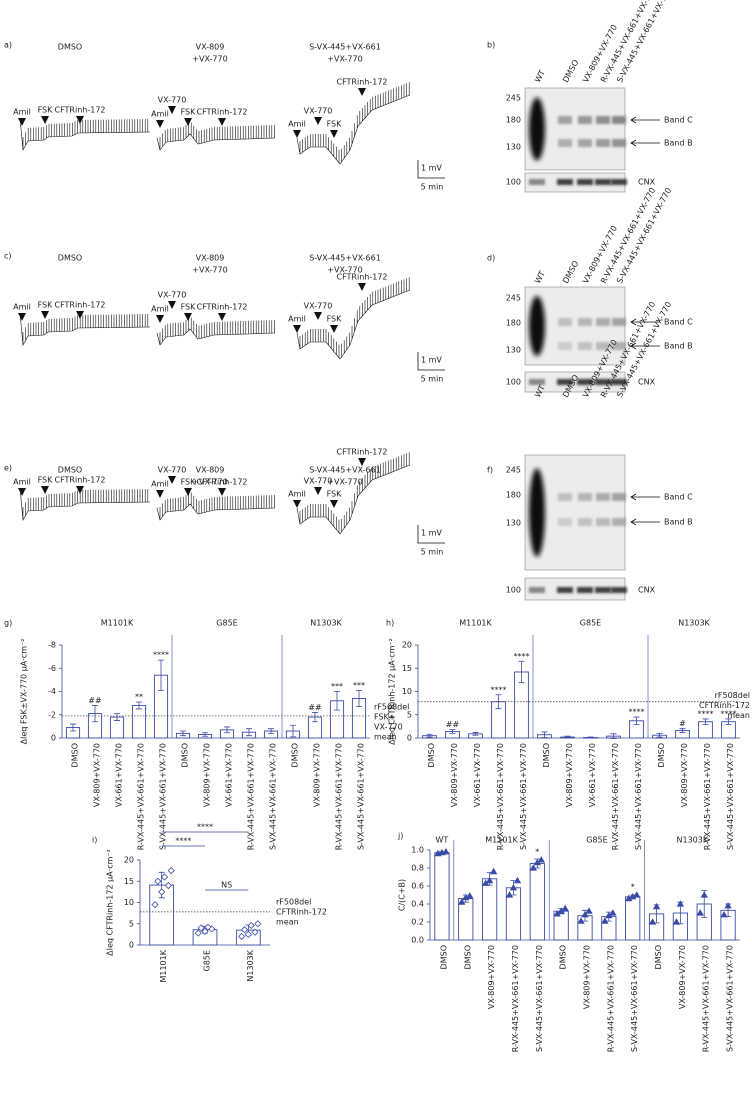  What do you see at coordinates (738, 715) in the screenshot?
I see `reference-label: mean` at bounding box center [738, 715].